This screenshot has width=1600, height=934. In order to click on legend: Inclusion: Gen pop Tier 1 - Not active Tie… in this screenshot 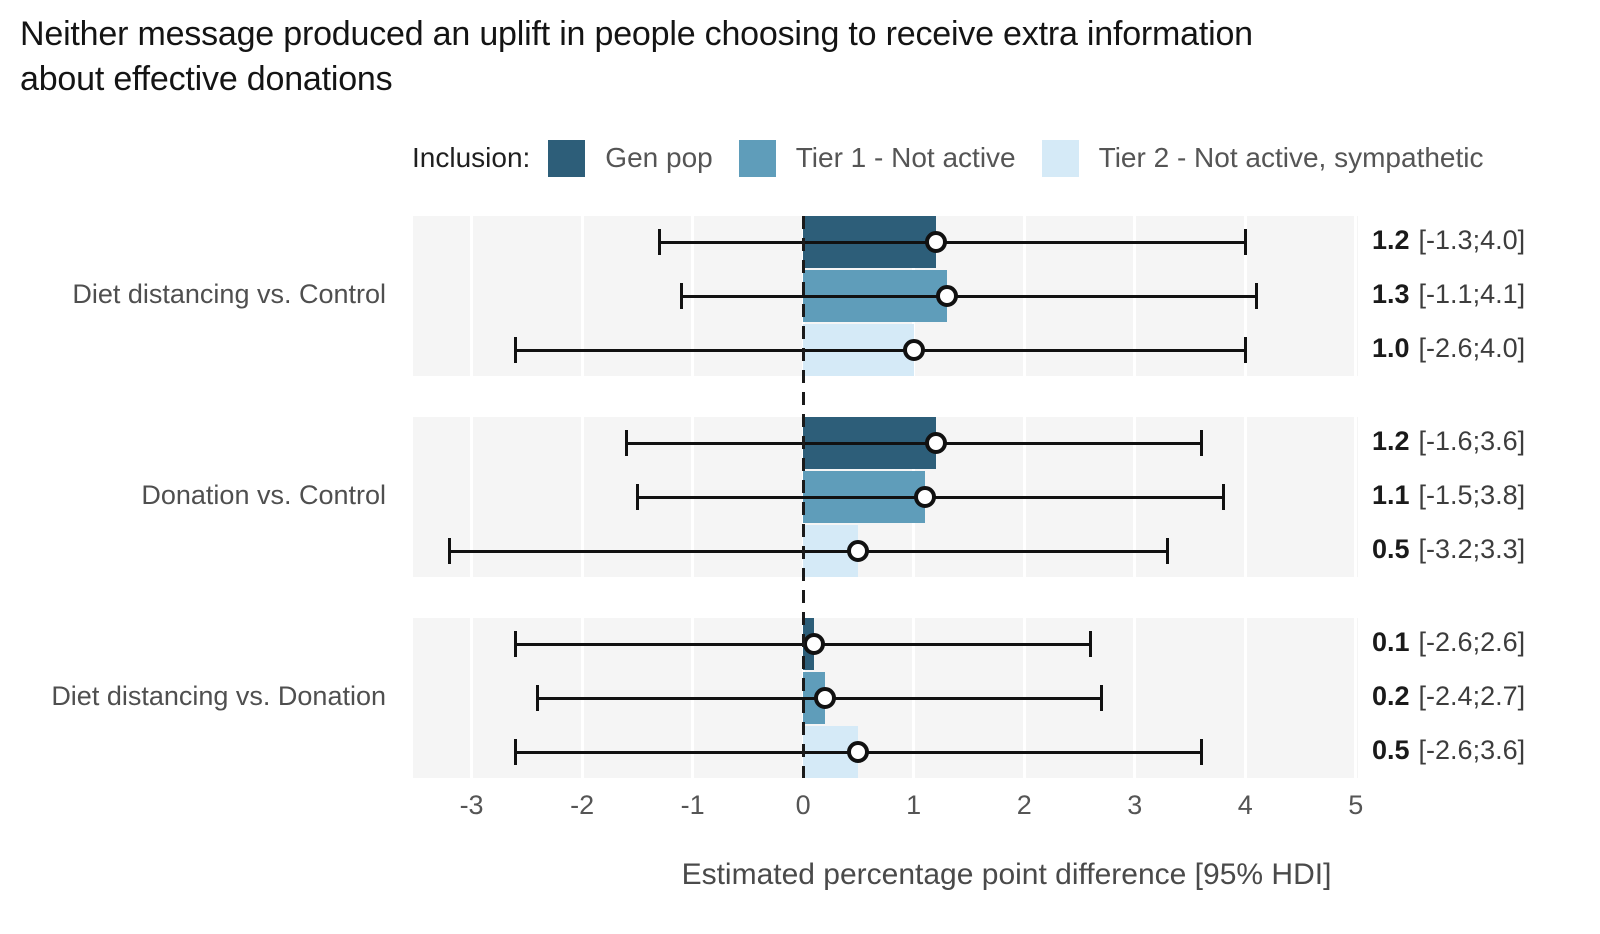, I will do `click(961, 158)`.